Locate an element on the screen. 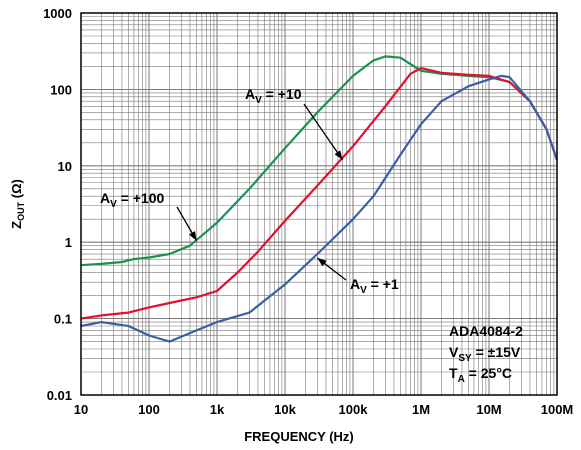 Image resolution: width=581 pixels, height=450 pixels. y-tick-label: 1000 is located at coordinates (57, 13).